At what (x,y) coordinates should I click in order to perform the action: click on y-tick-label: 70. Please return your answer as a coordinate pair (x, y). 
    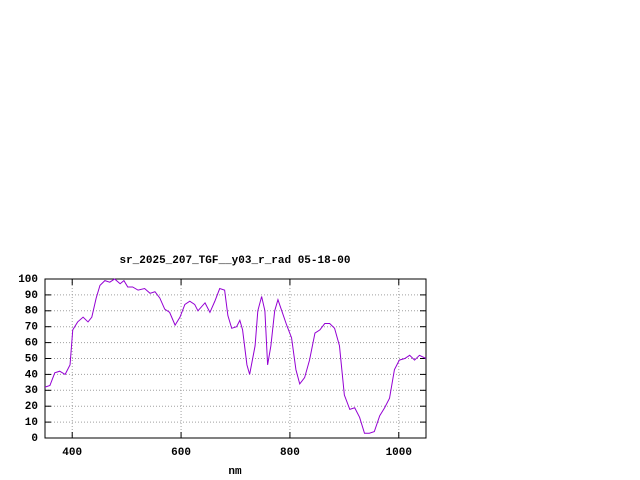
    Looking at the image, I should click on (31, 328).